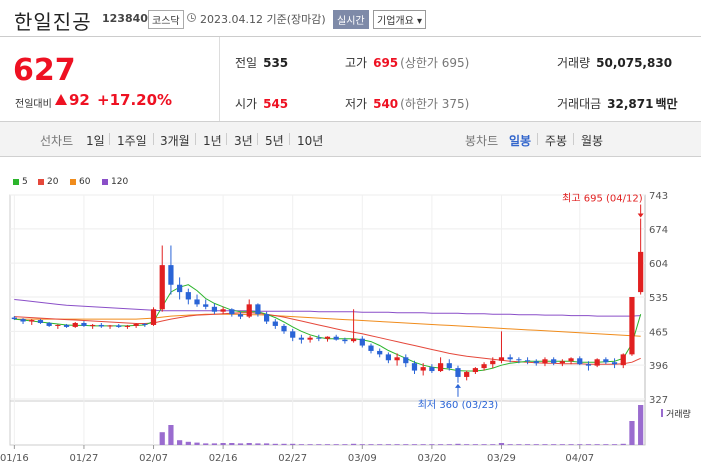  What do you see at coordinates (135, 100) in the screenshot?
I see `change-rate: +17.20%` at bounding box center [135, 100].